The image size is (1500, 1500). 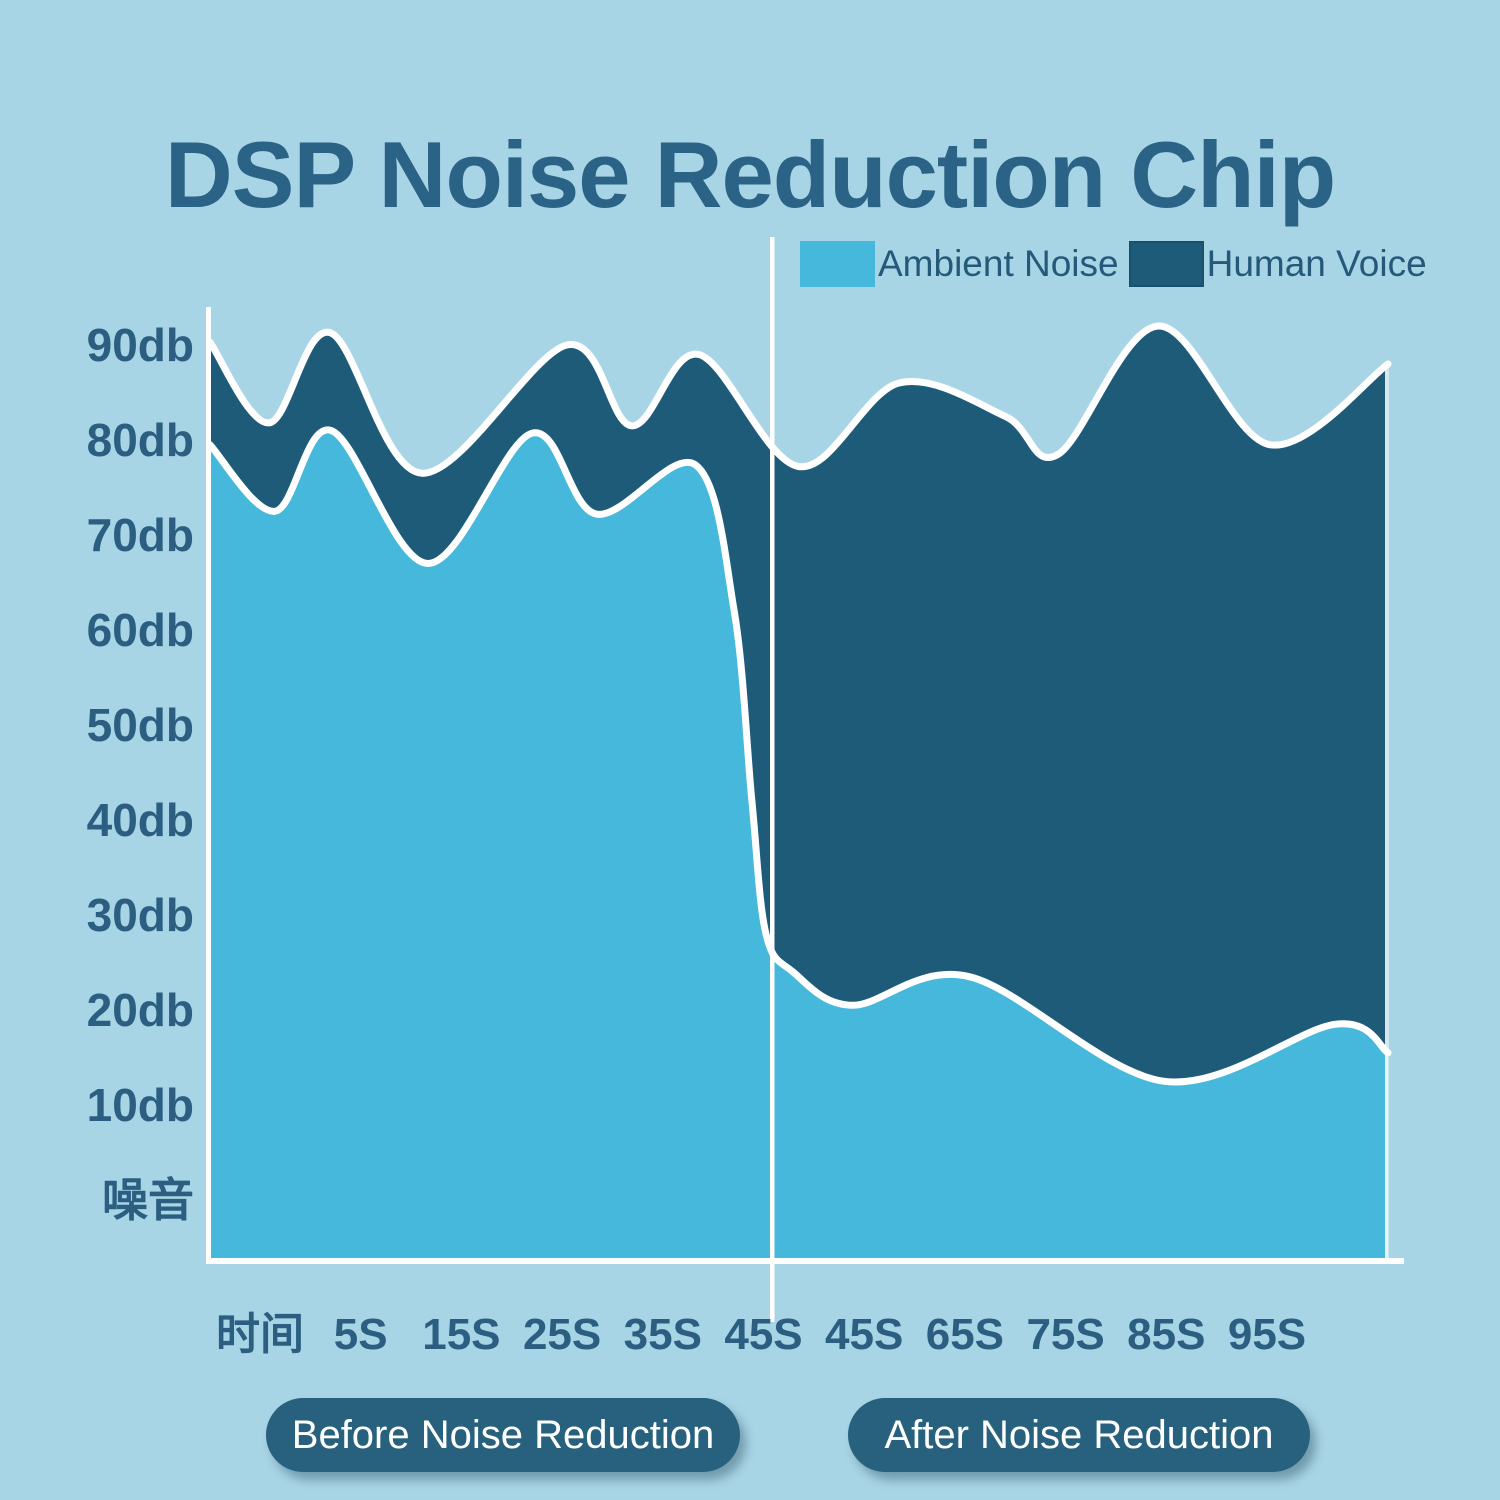 I want to click on legend-item-human-voice: Human Voice, so click(x=1282, y=264).